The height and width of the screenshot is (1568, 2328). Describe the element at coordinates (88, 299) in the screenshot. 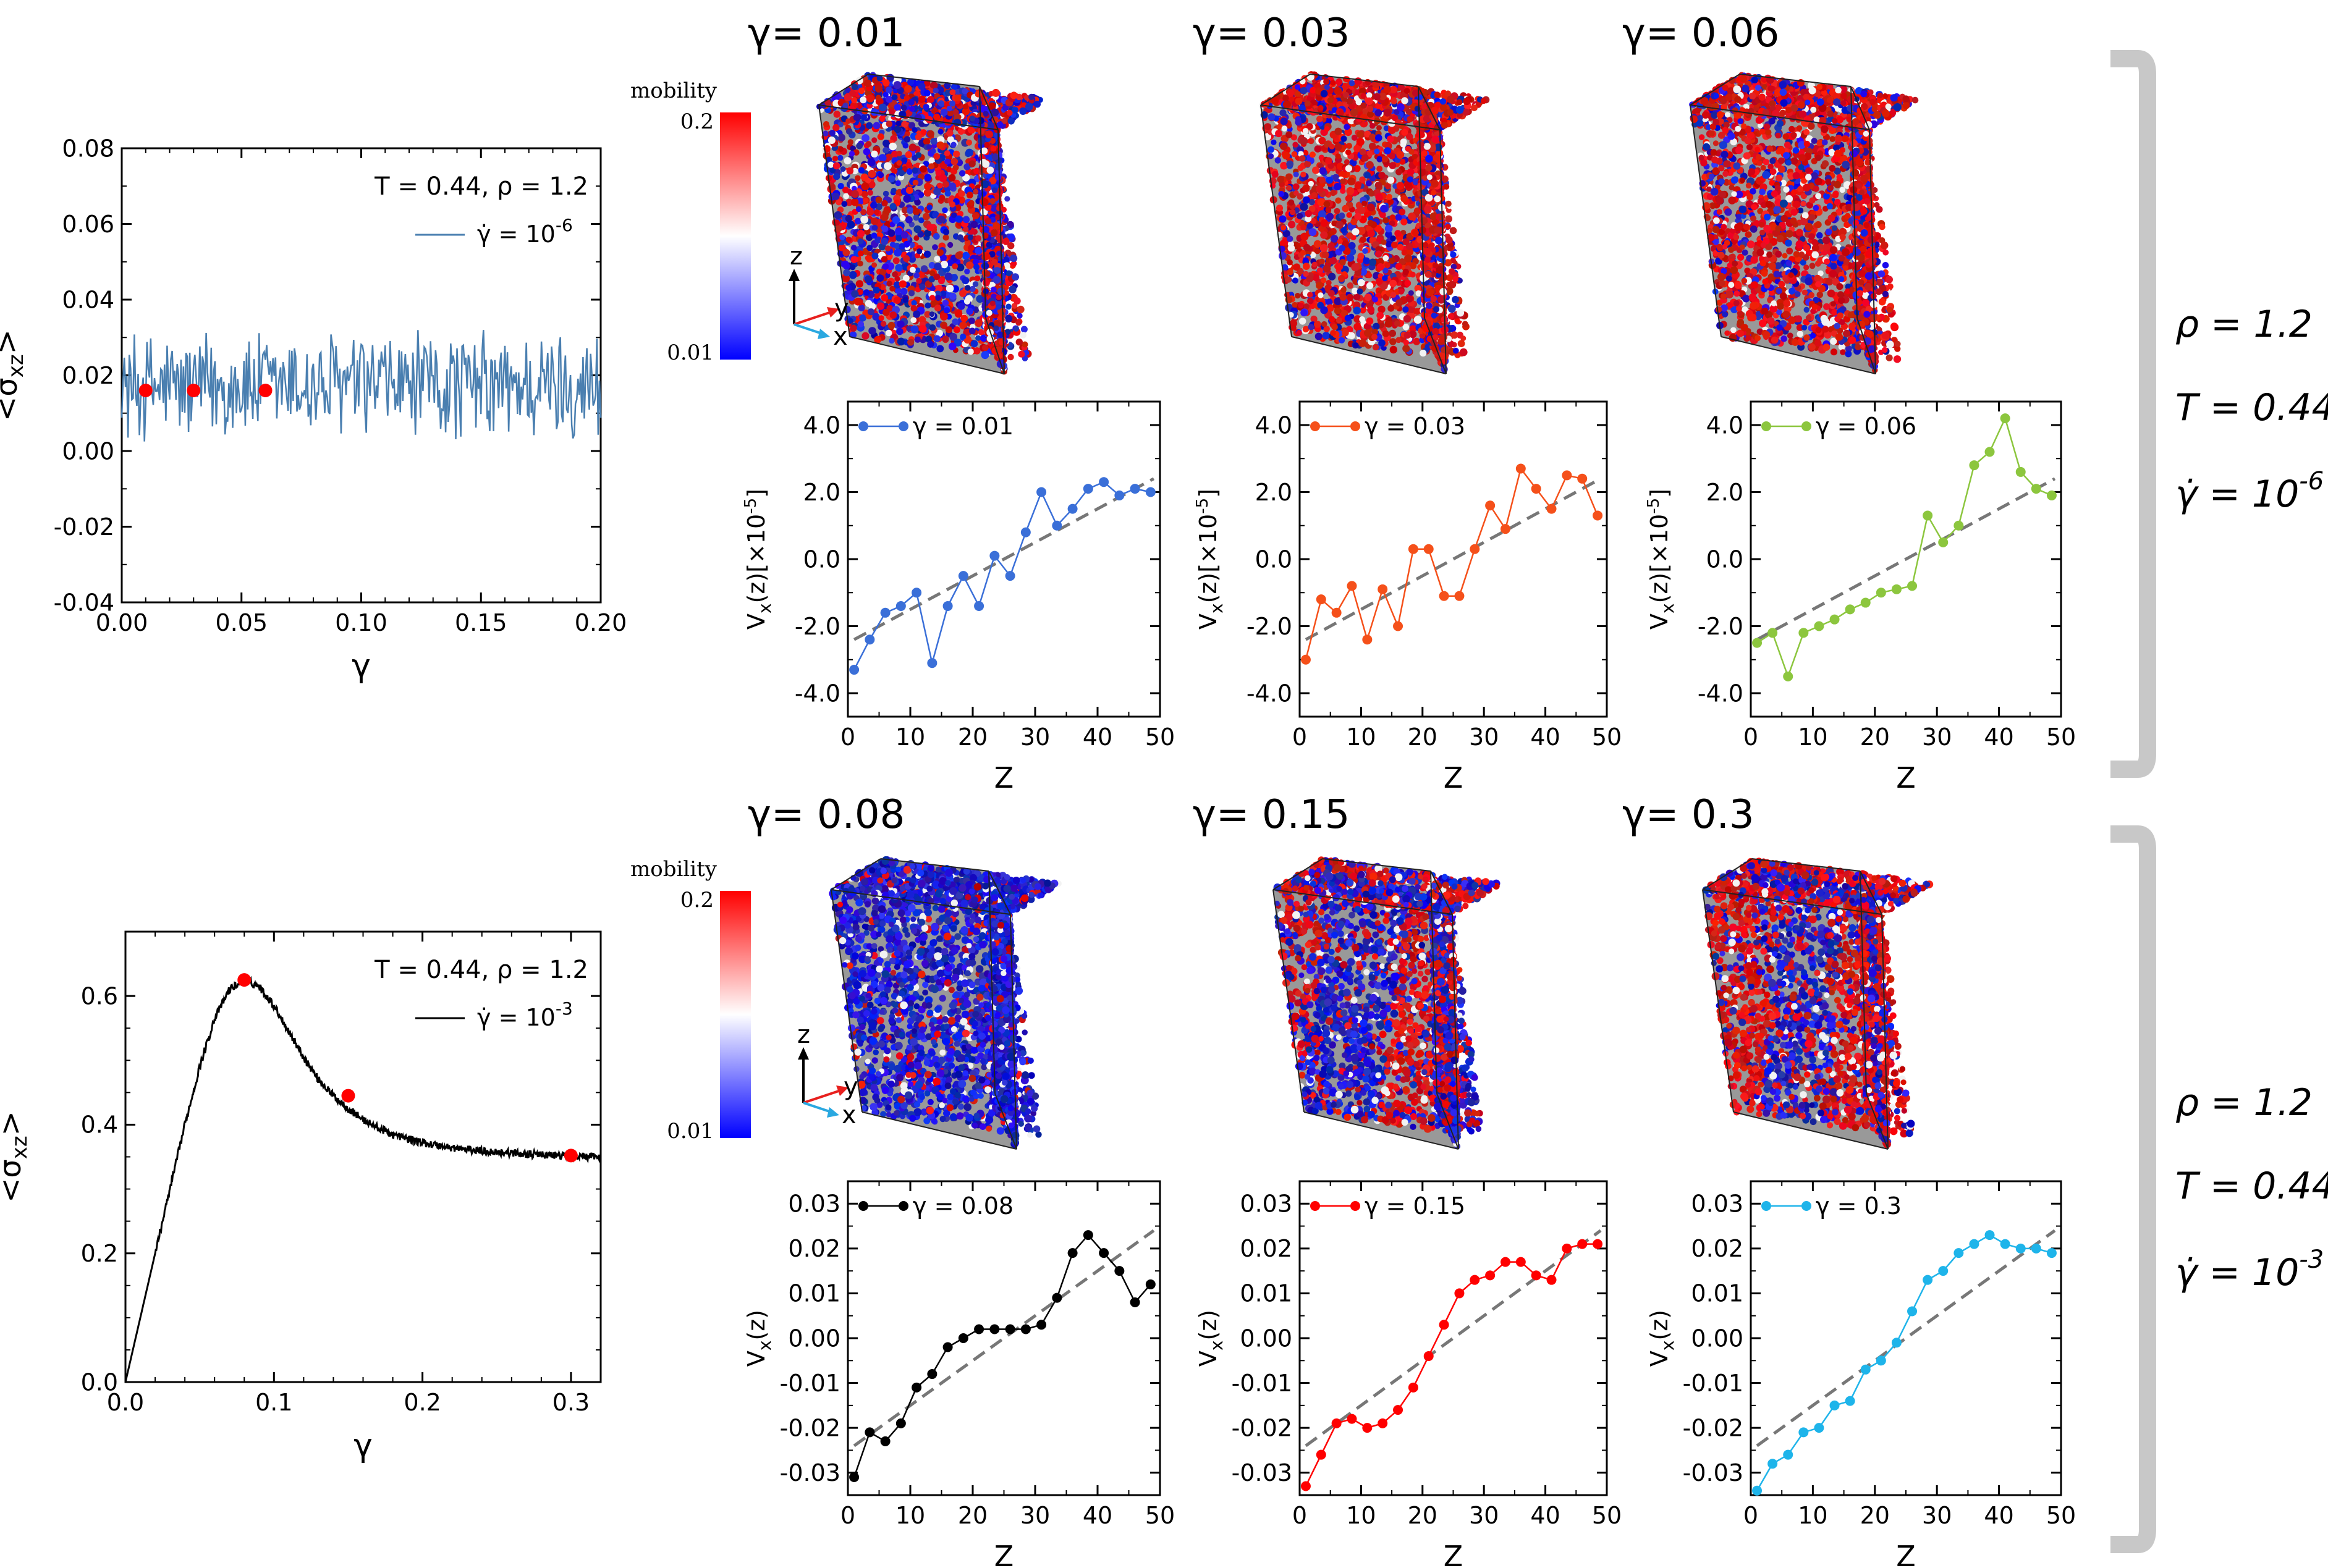

I see `y-tick-label: 0.04` at that location.